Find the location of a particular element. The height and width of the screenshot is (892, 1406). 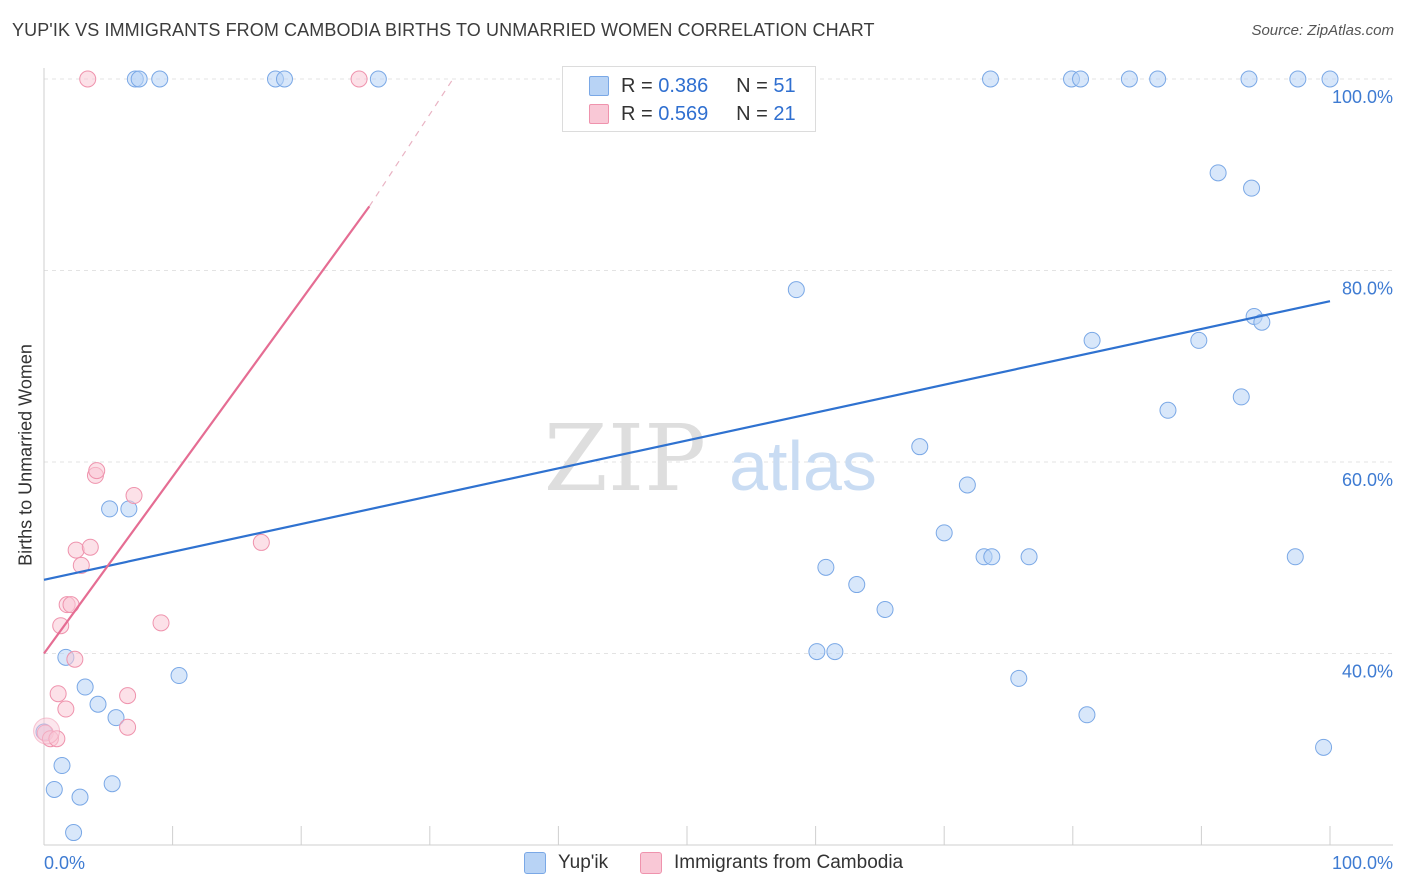

legend-item-cambodia: Immigrants from Cambodia is located at coordinates (771, 863).